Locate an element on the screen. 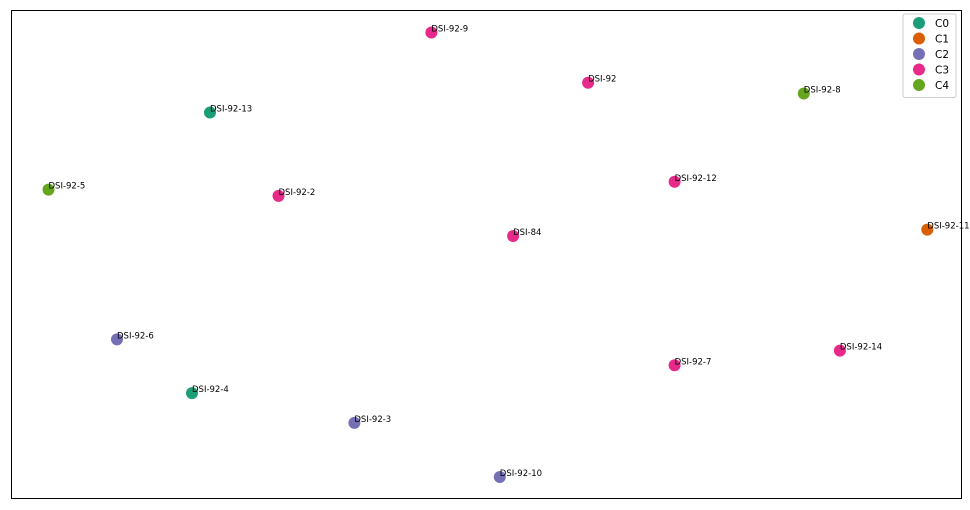 The width and height of the screenshot is (970, 510). legend-marker-c0 is located at coordinates (919, 23).